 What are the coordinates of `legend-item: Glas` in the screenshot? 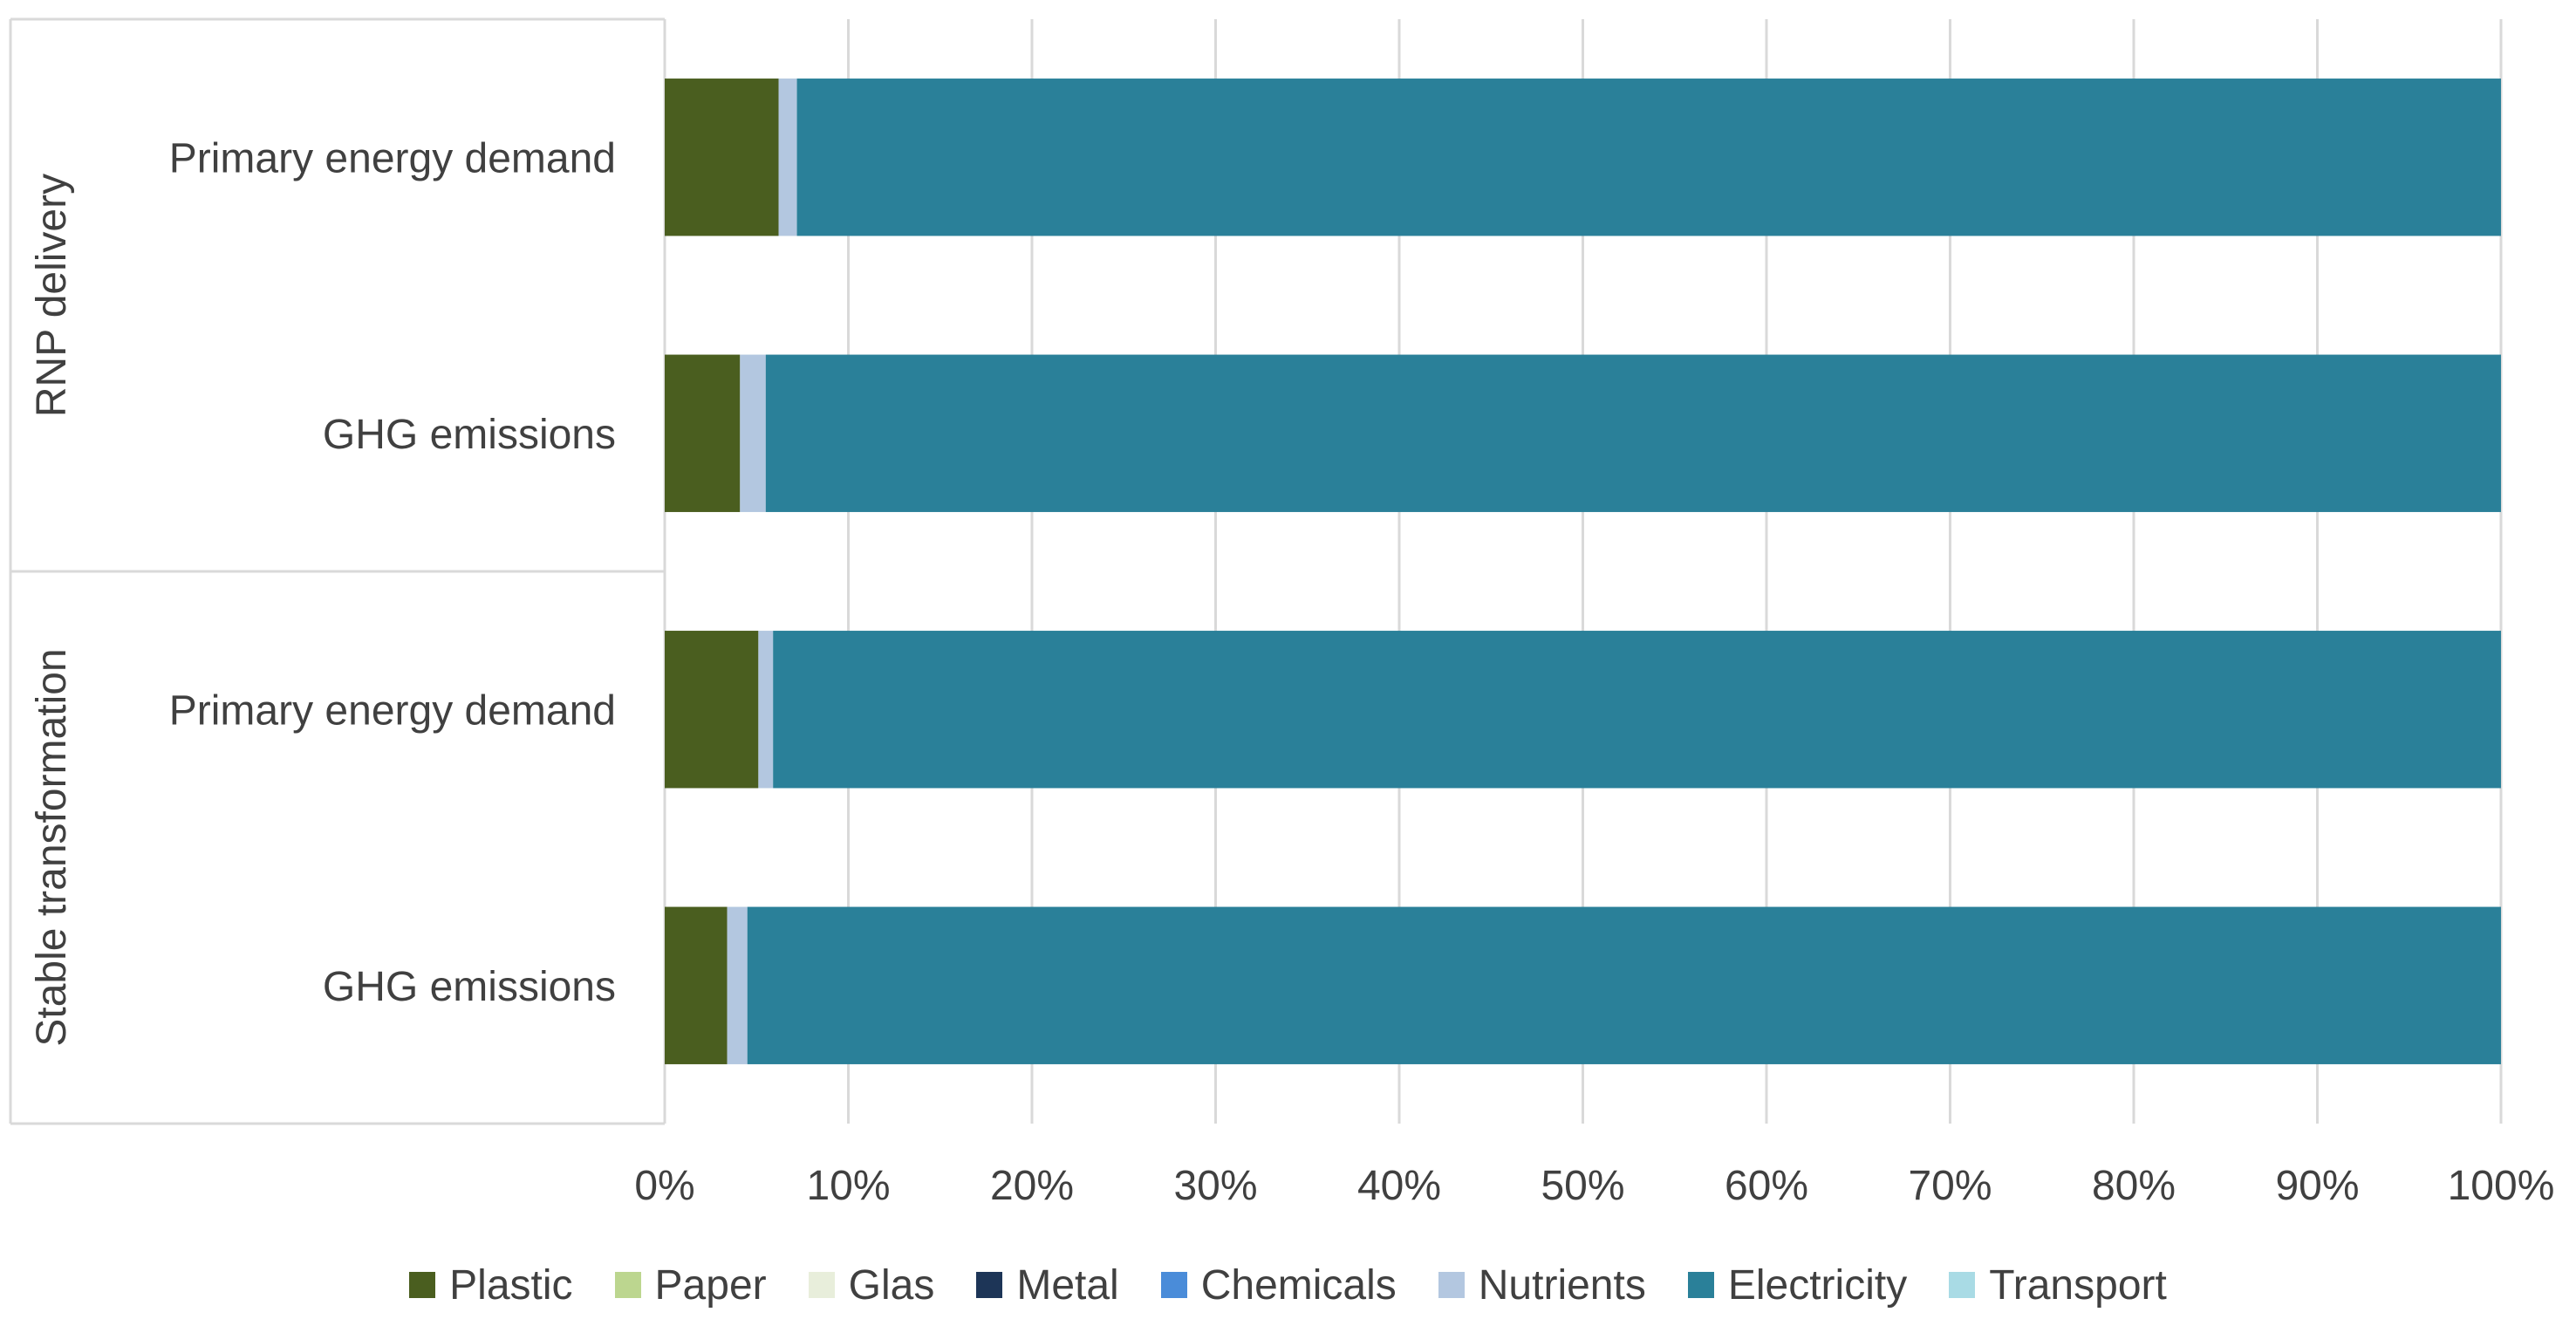 It's located at (871, 1285).